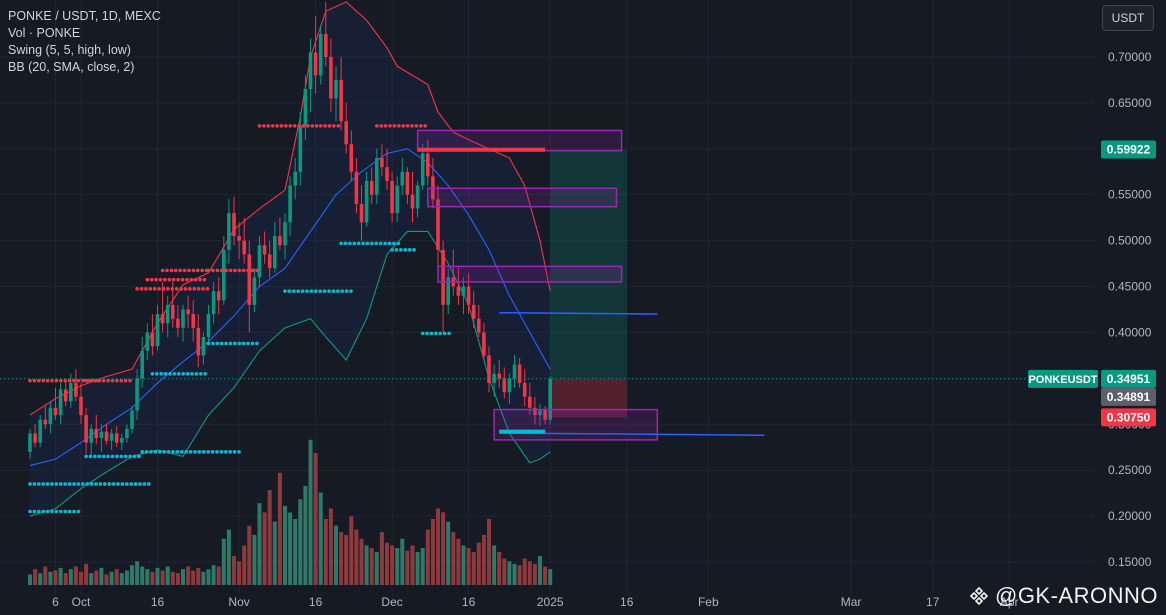 This screenshot has width=1166, height=615. I want to click on price-tick: 0.70000, so click(1130, 57).